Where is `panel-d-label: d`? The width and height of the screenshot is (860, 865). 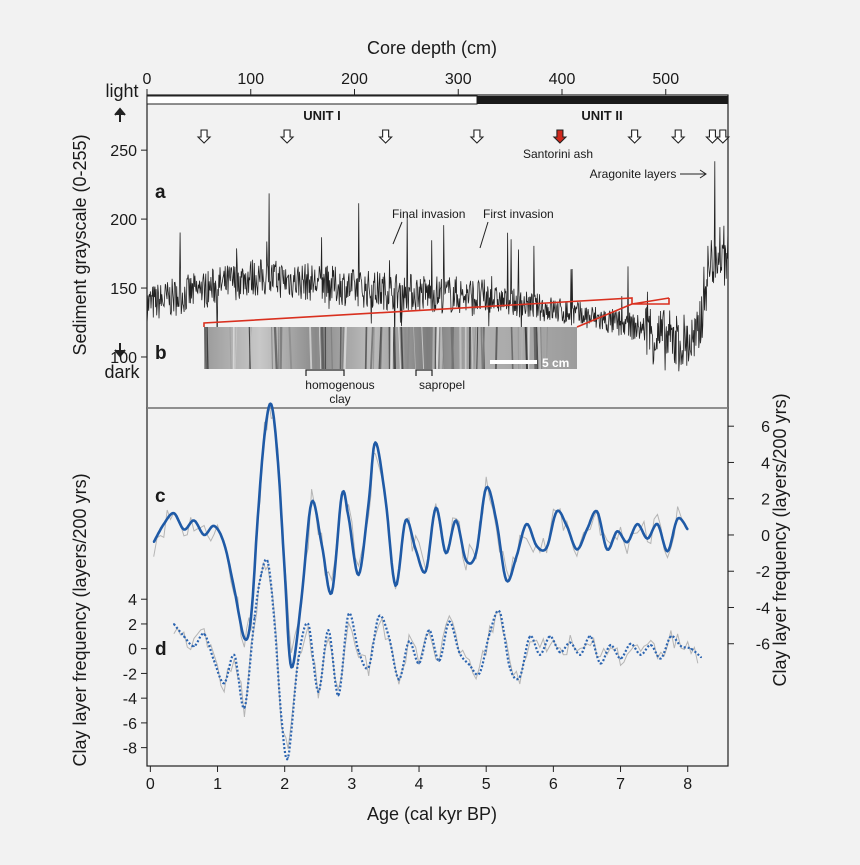 panel-d-label: d is located at coordinates (161, 649).